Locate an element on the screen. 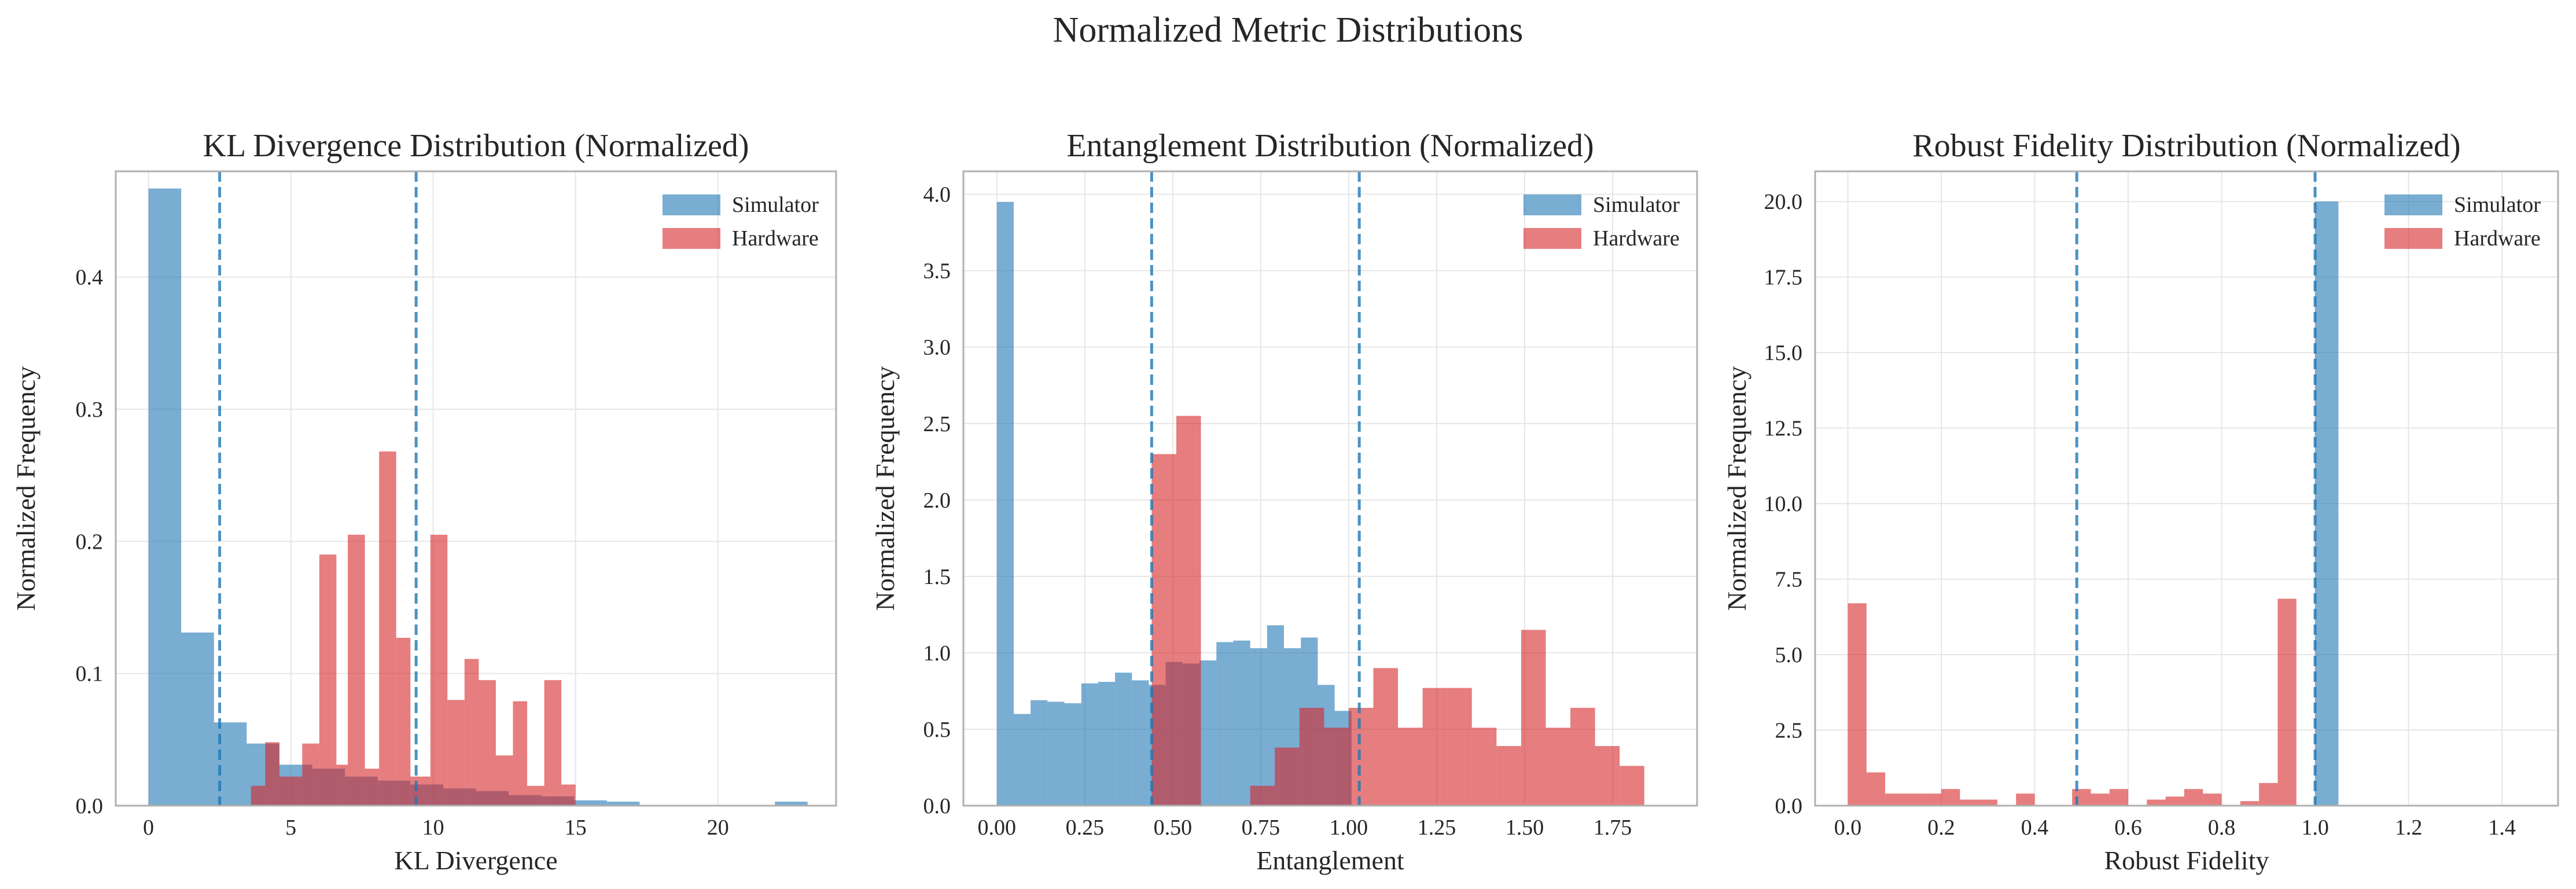  x-axis-label: KL Divergence is located at coordinates (475, 860).